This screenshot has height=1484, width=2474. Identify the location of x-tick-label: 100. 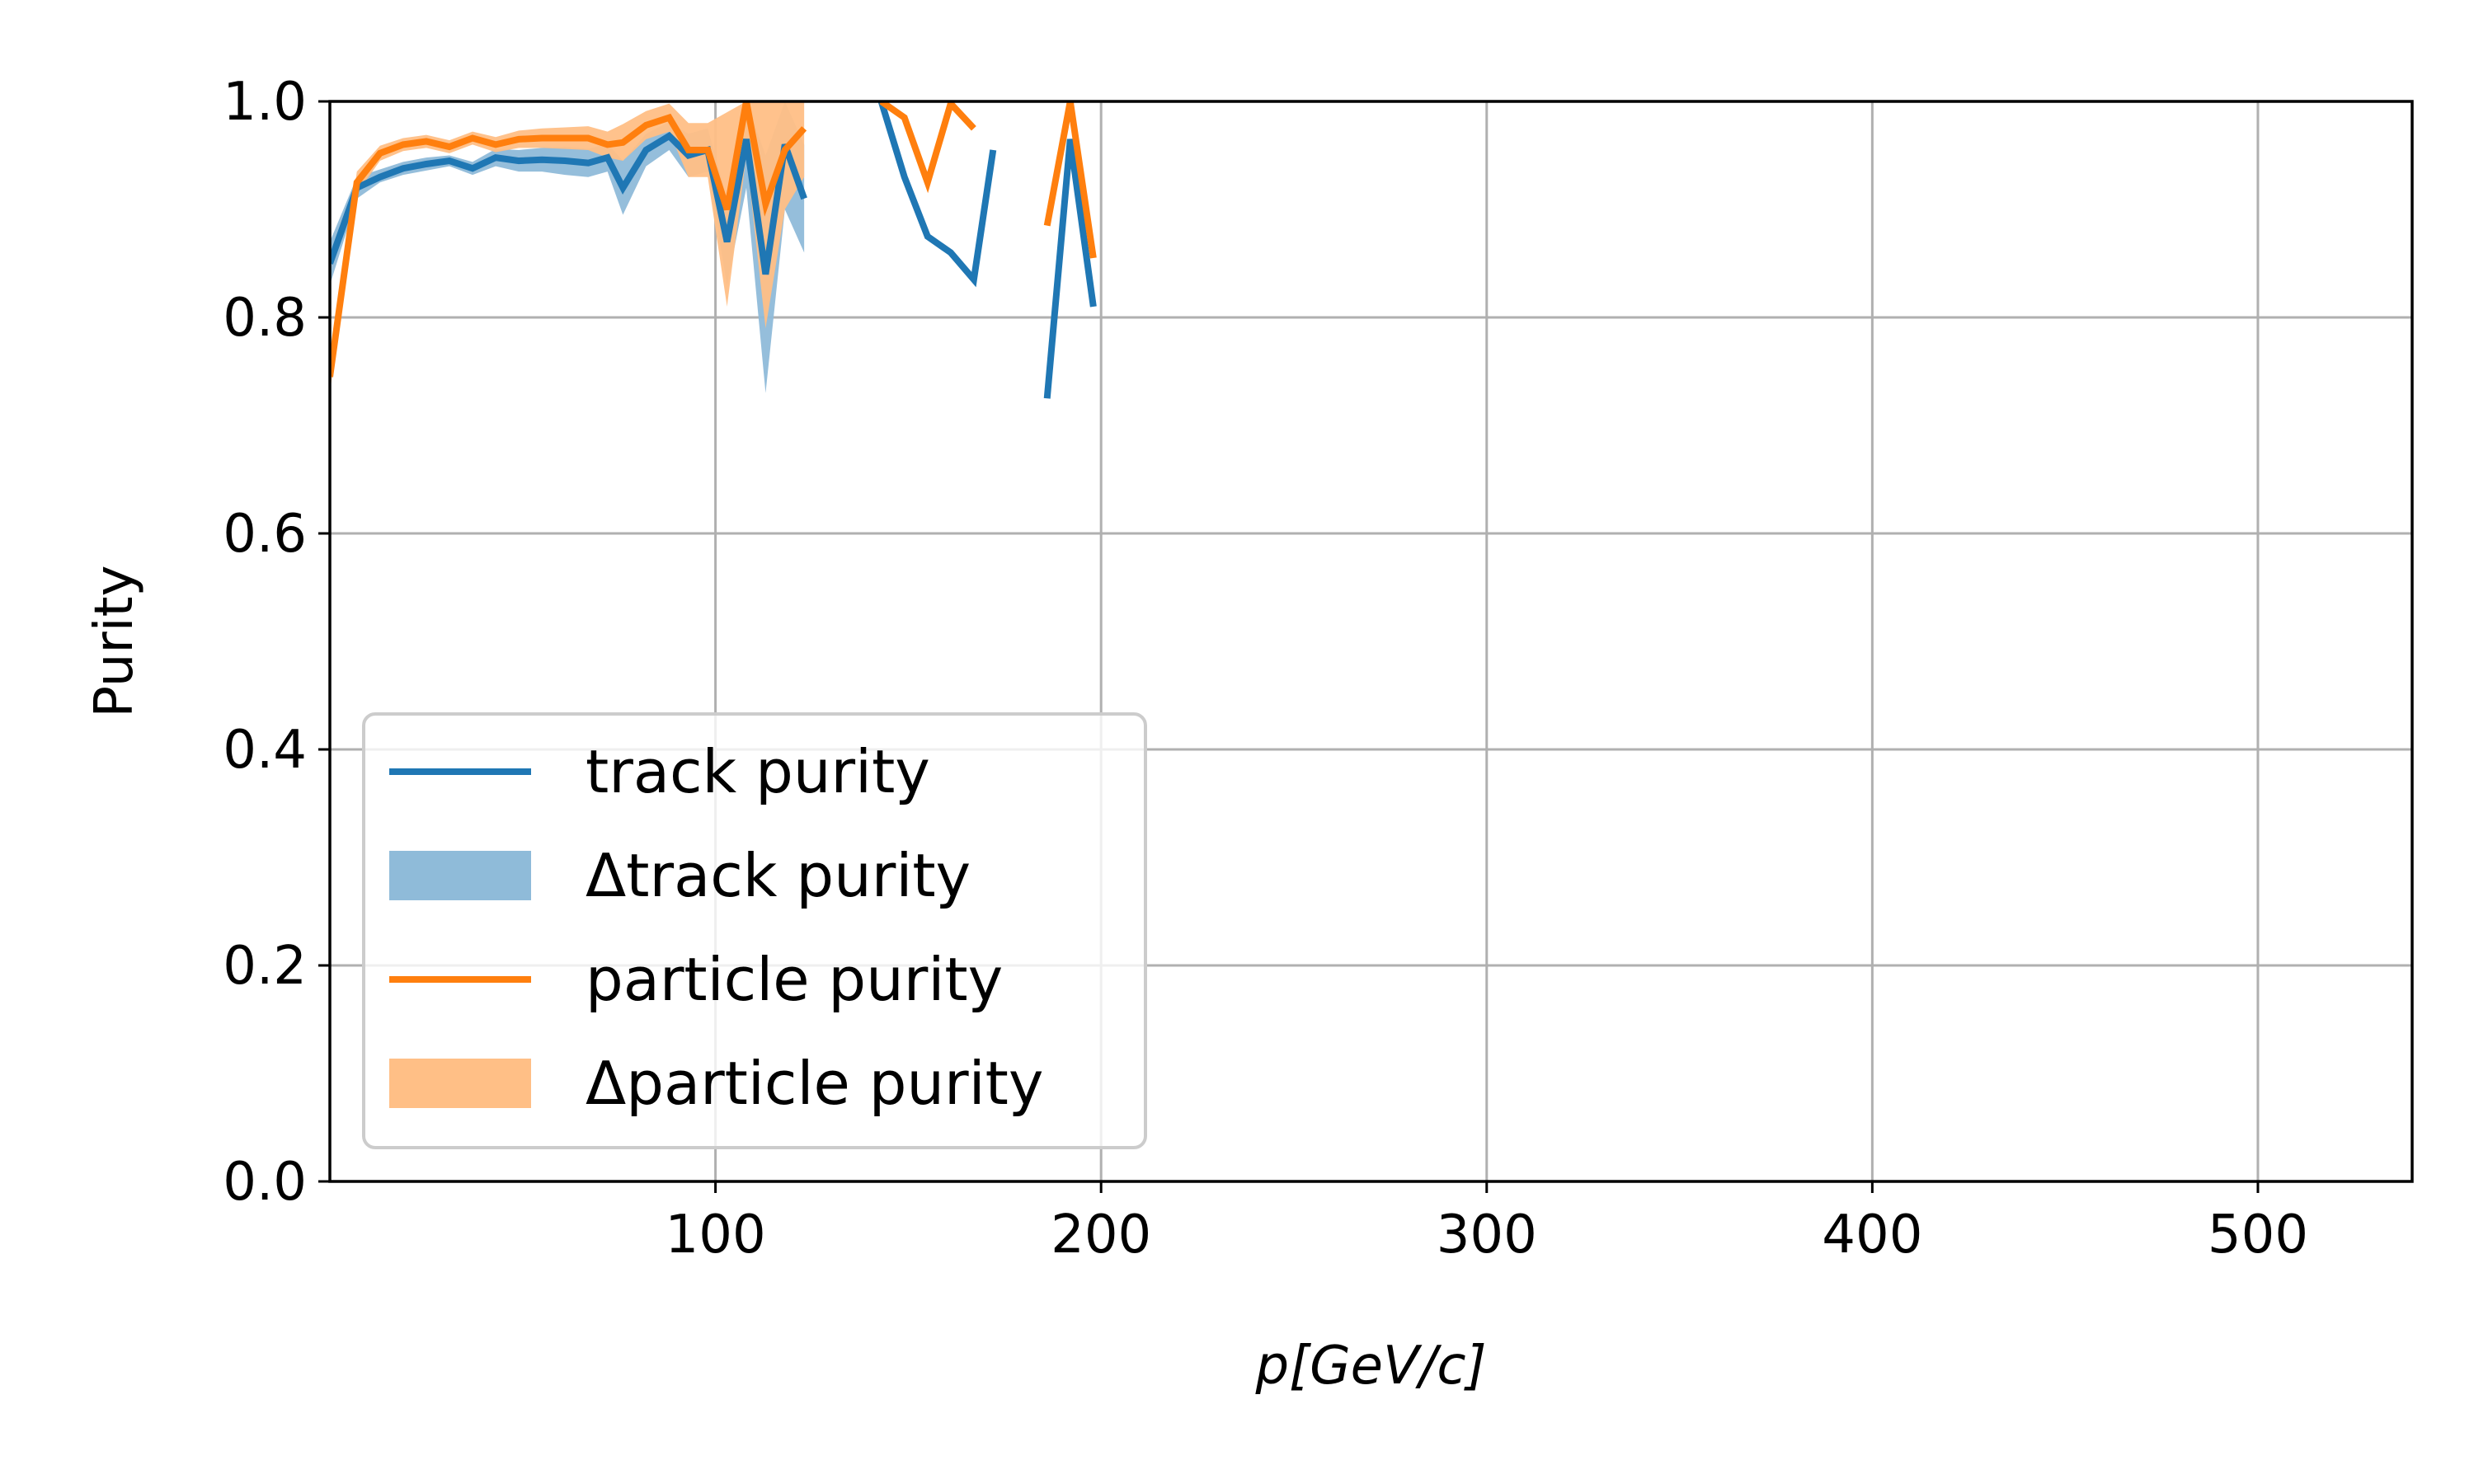
(716, 1235).